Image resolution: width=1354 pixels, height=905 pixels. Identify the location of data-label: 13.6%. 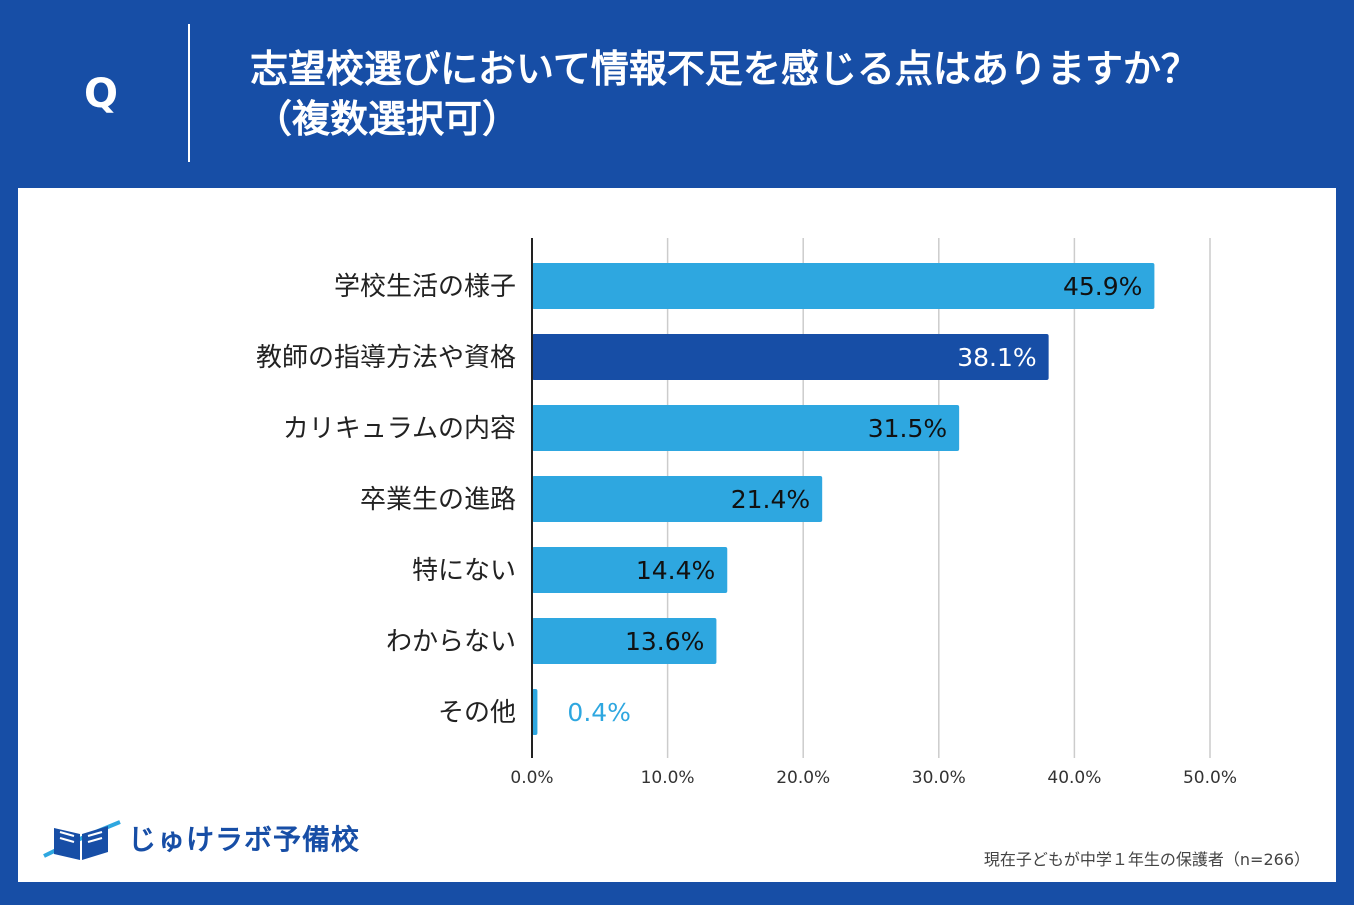
(664, 641).